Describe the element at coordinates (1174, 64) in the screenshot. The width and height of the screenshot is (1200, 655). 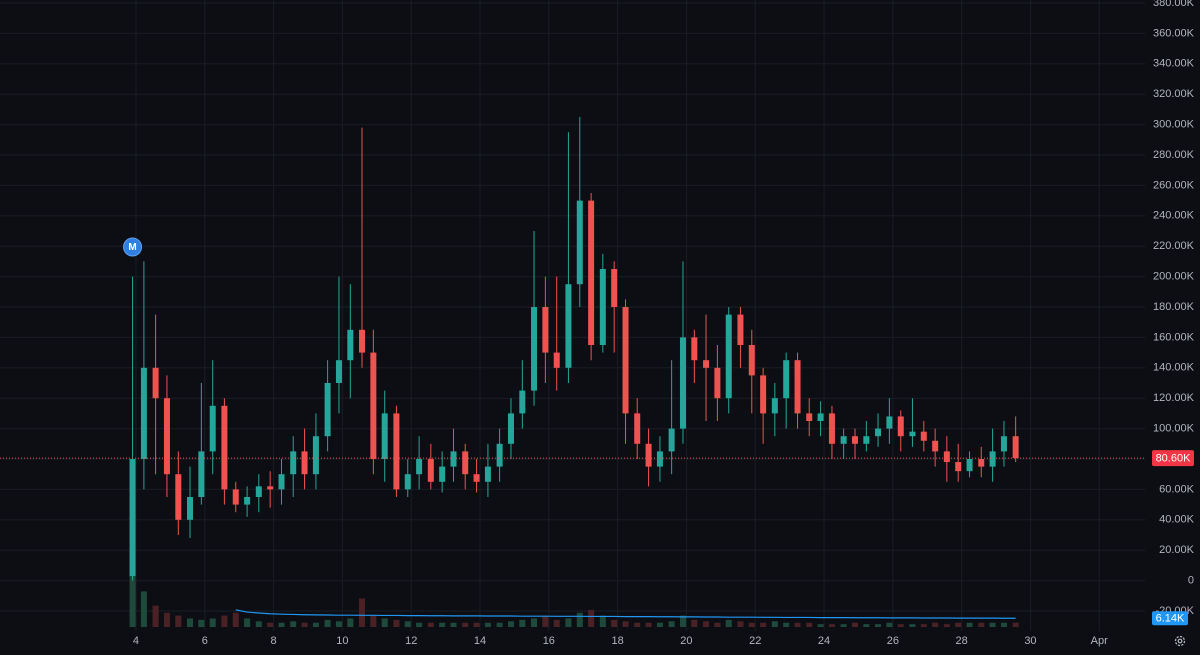
I see `y-tick-label: 340.00K` at that location.